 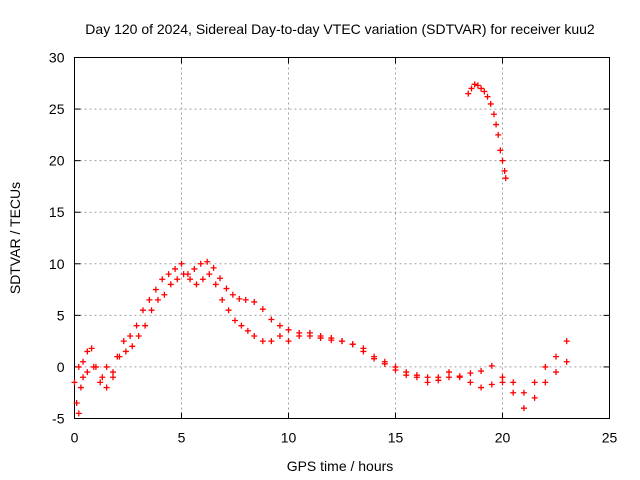 What do you see at coordinates (57, 58) in the screenshot?
I see `y-tick-label: 30` at bounding box center [57, 58].